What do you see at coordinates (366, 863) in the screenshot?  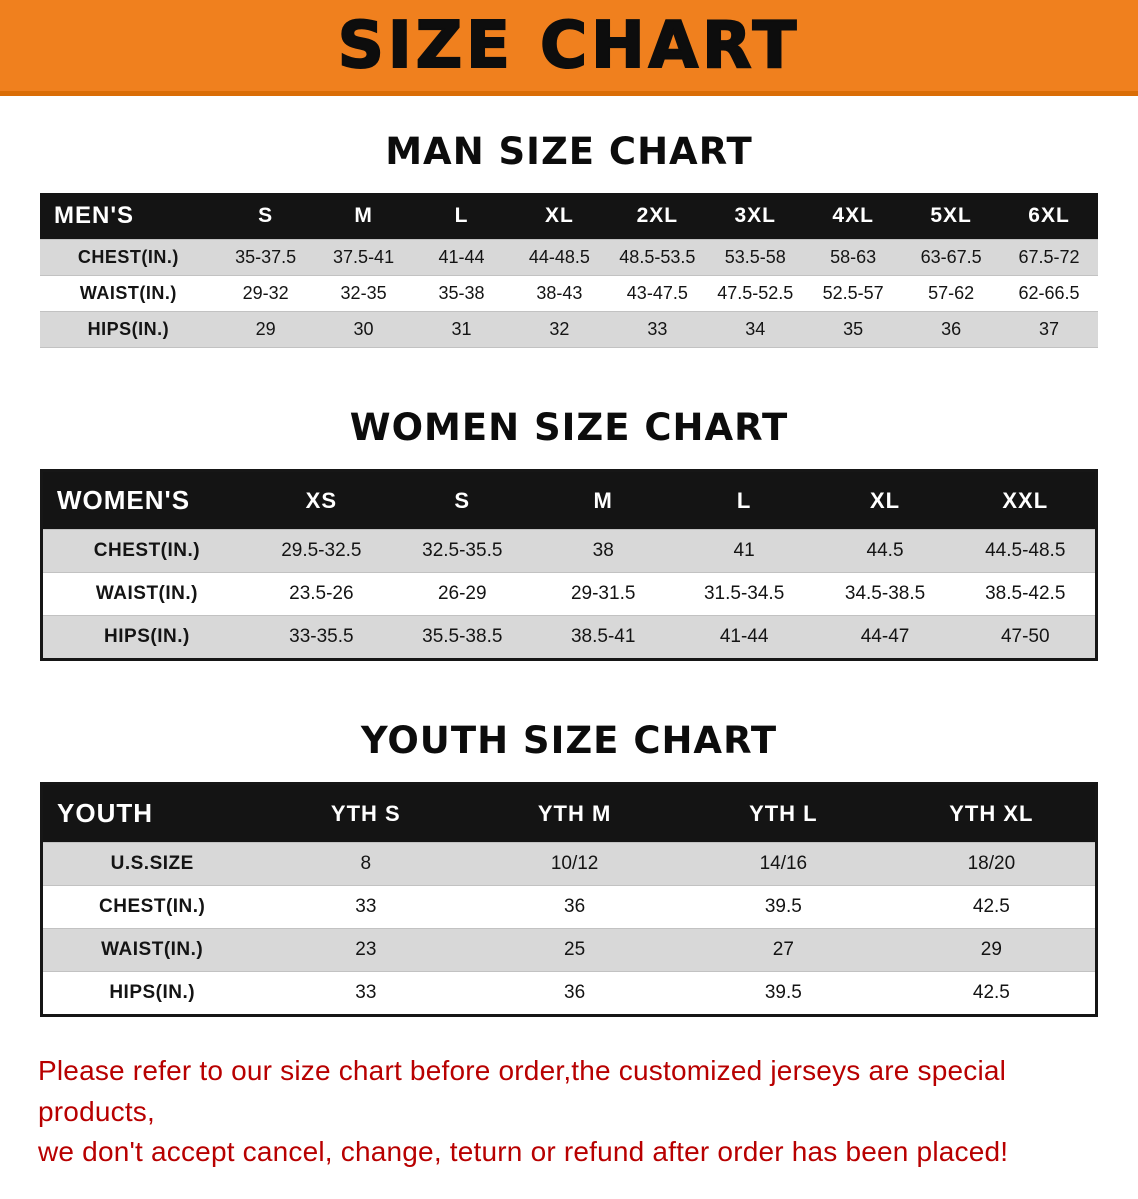 I see `data-cell: 8` at bounding box center [366, 863].